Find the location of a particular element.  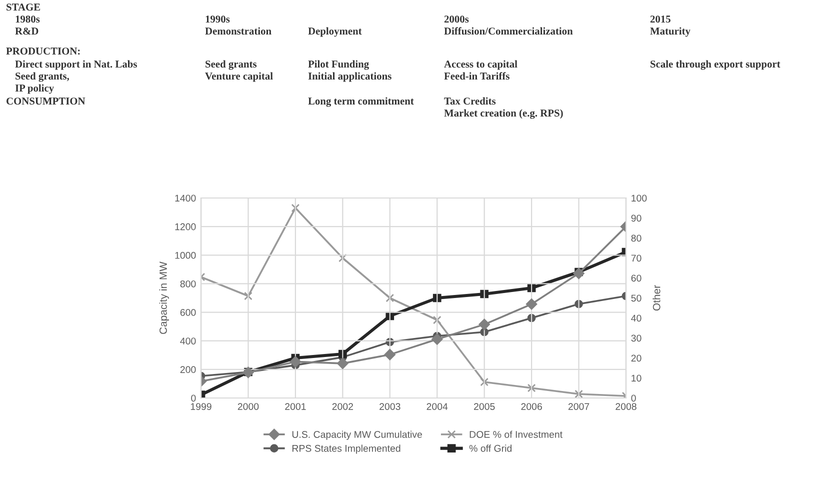

text: 2000s is located at coordinates (456, 19).